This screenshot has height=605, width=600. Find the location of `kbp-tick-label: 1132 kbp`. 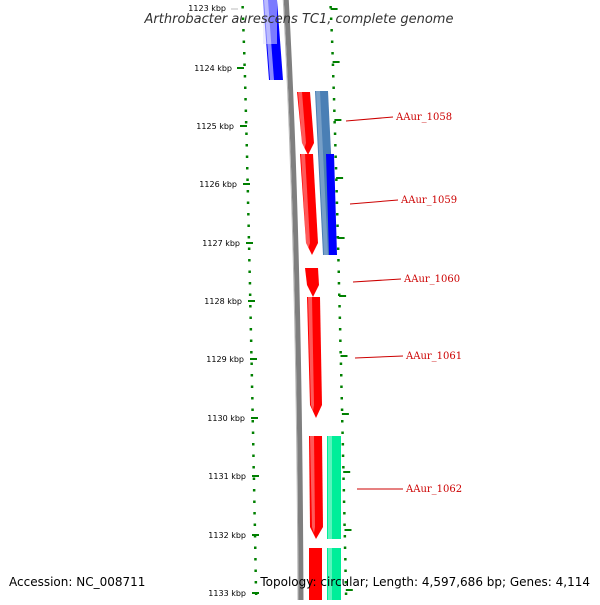

kbp-tick-label: 1132 kbp is located at coordinates (227, 535).